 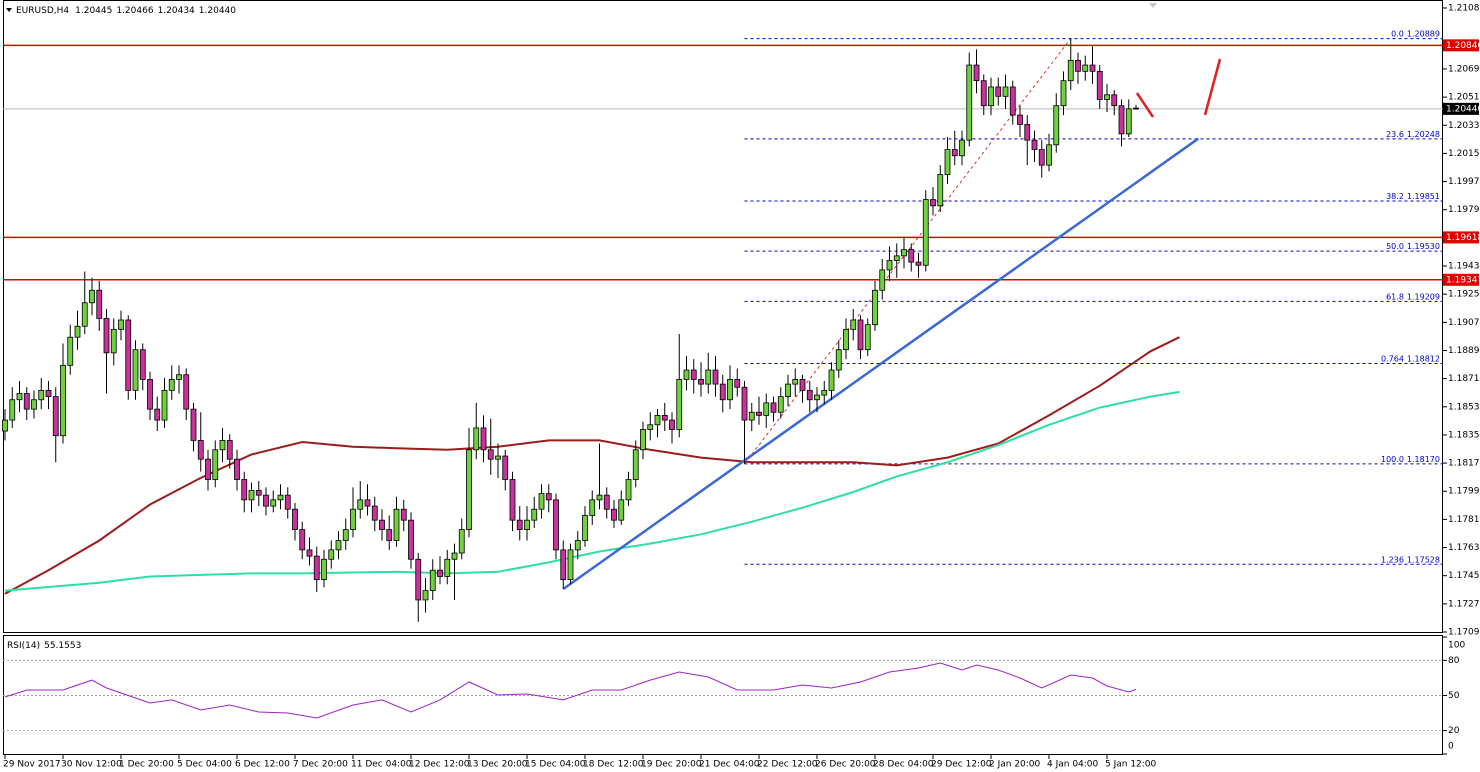 What do you see at coordinates (1463, 280) in the screenshot?
I see `level-label: 1.19347` at bounding box center [1463, 280].